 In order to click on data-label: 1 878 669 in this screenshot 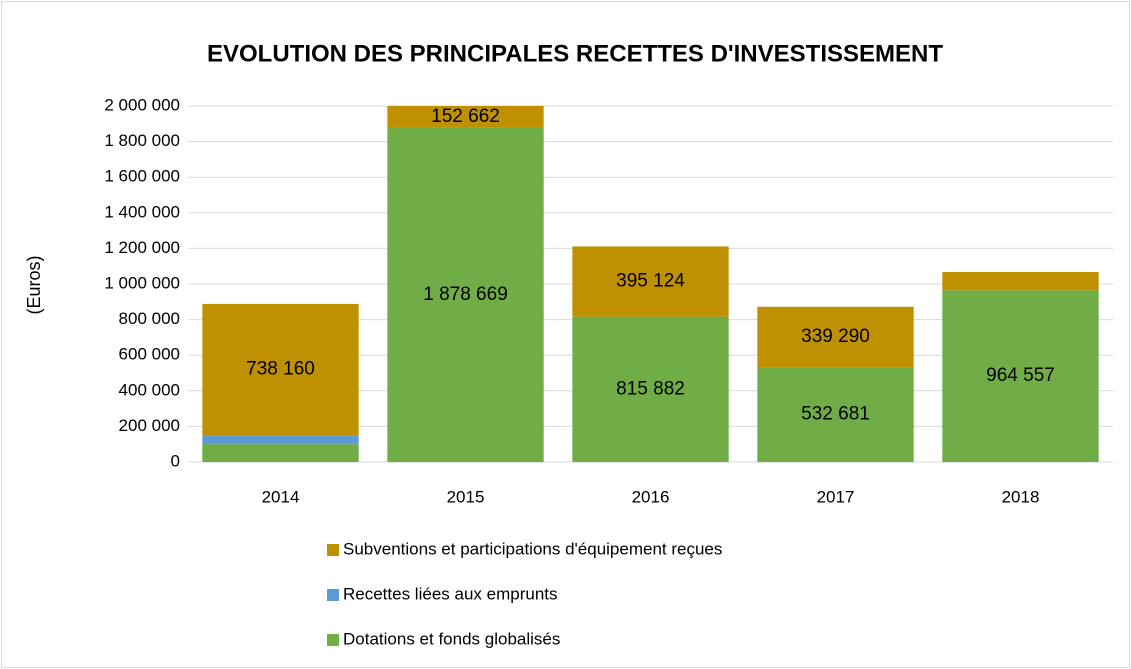, I will do `click(465, 294)`.